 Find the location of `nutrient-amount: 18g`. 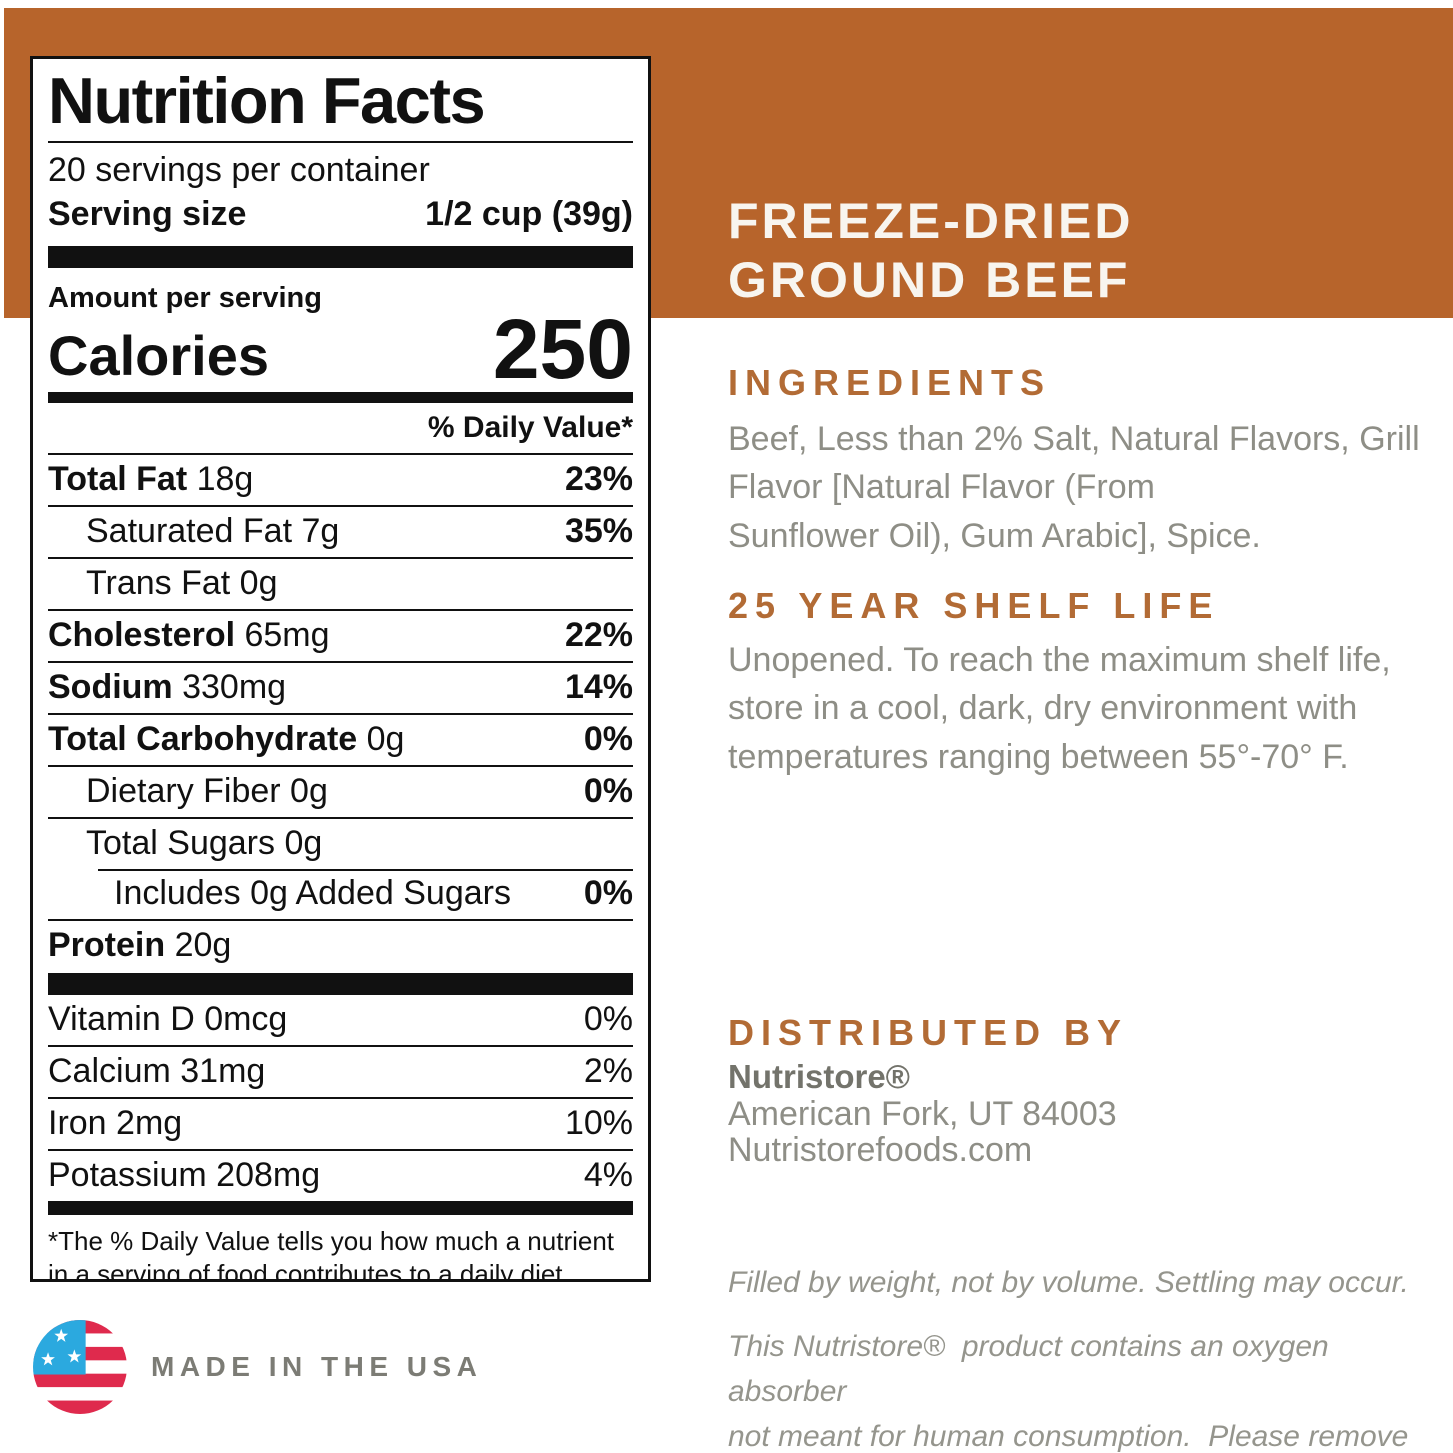

nutrient-amount: 18g is located at coordinates (220, 479).